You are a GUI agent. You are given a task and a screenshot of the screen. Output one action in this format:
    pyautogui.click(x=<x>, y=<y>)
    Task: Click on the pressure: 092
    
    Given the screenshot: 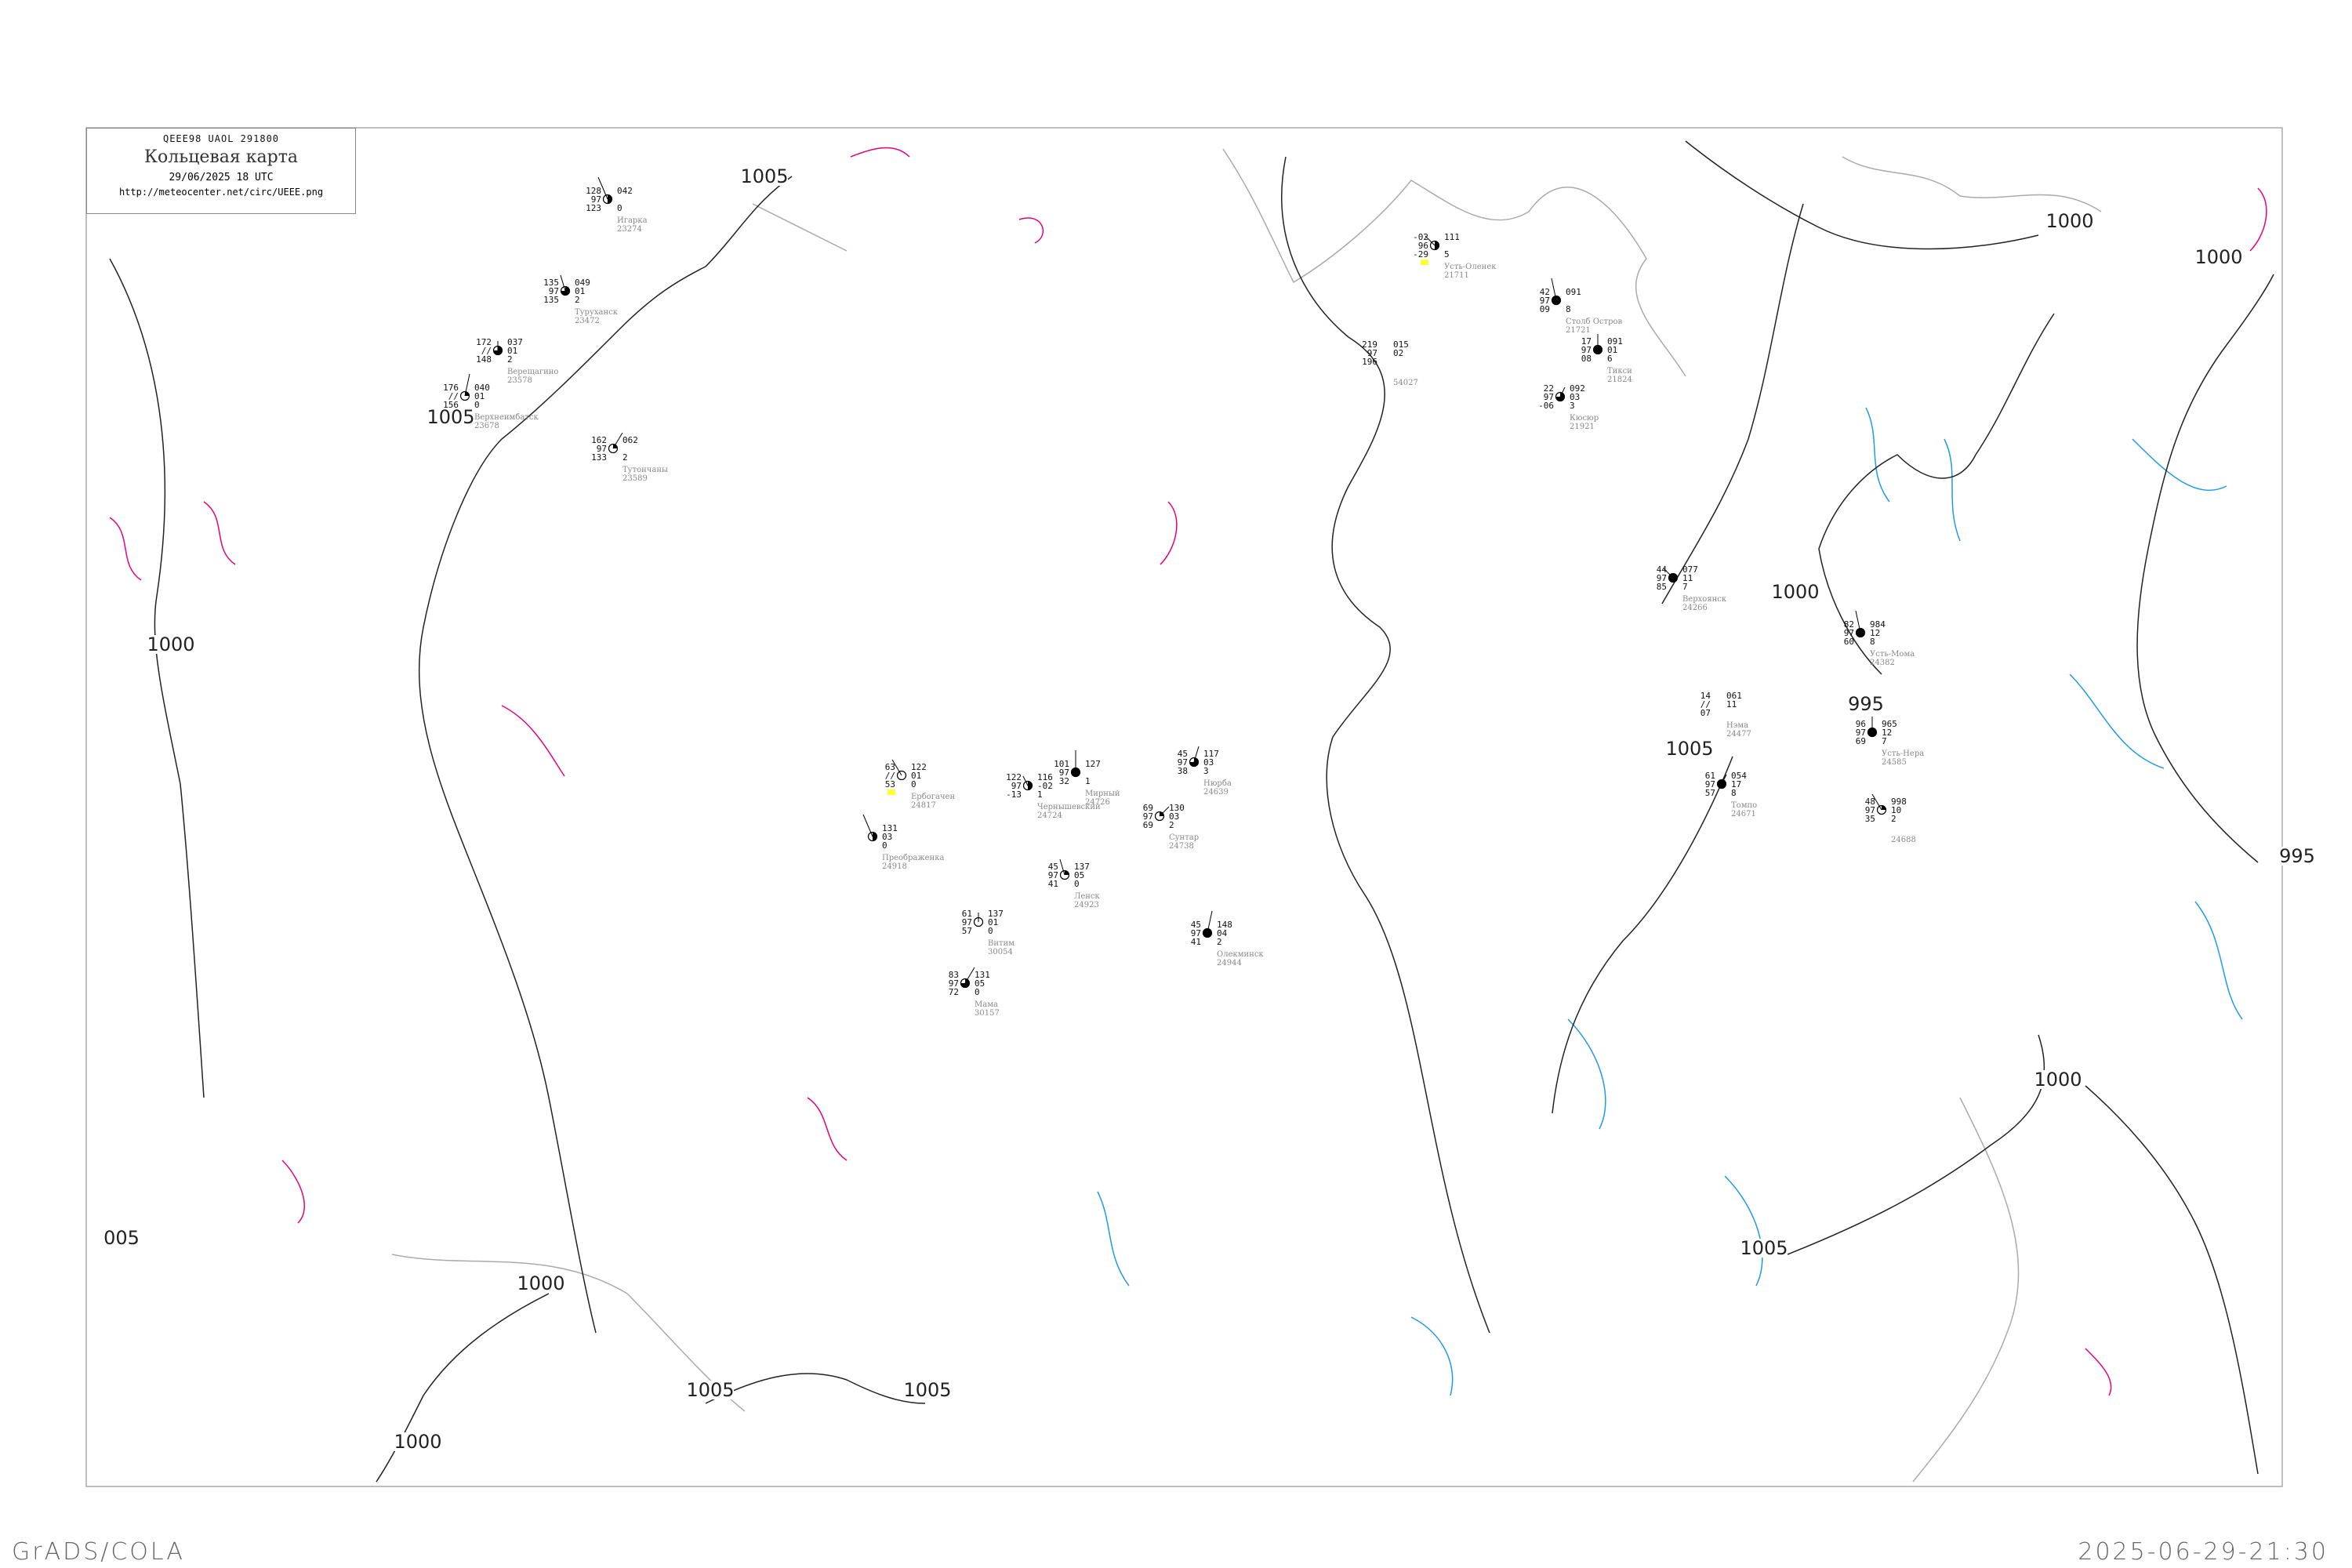 What is the action you would take?
    pyautogui.click(x=1577, y=388)
    